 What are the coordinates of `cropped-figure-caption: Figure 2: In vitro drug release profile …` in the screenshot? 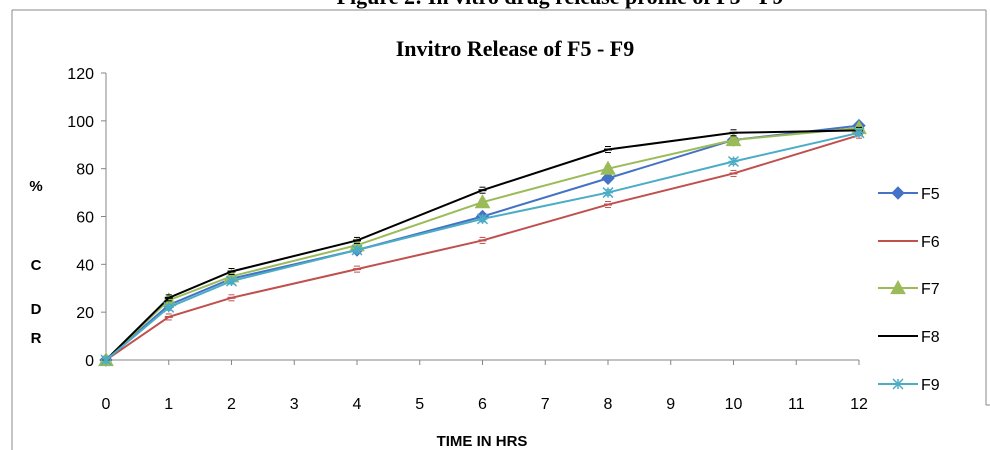 It's located at (495, 5).